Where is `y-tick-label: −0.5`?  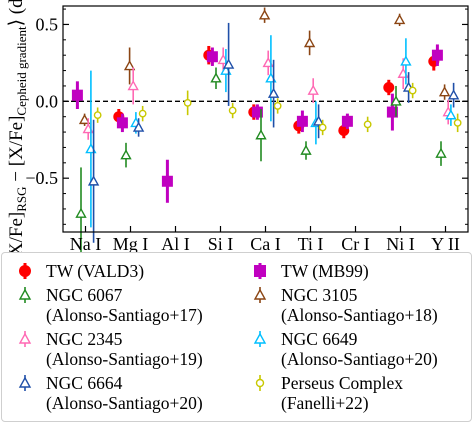 y-tick-label: −0.5 is located at coordinates (41, 178).